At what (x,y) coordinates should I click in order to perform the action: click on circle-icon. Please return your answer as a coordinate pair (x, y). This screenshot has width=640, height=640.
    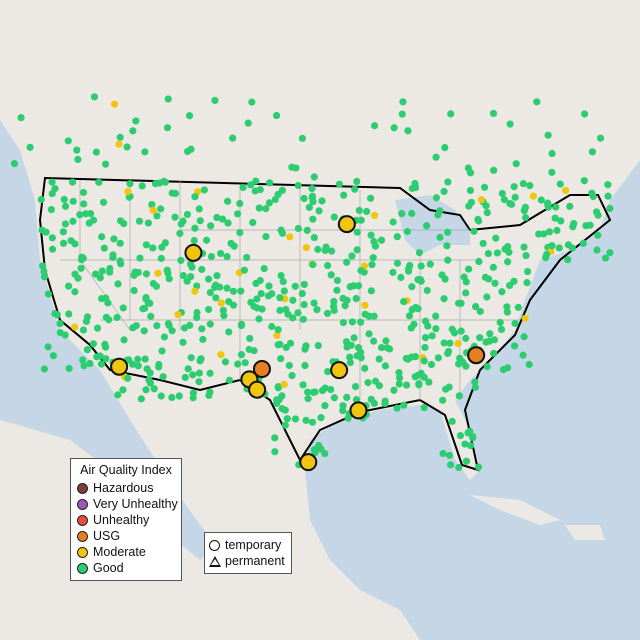
    Looking at the image, I should click on (214, 545).